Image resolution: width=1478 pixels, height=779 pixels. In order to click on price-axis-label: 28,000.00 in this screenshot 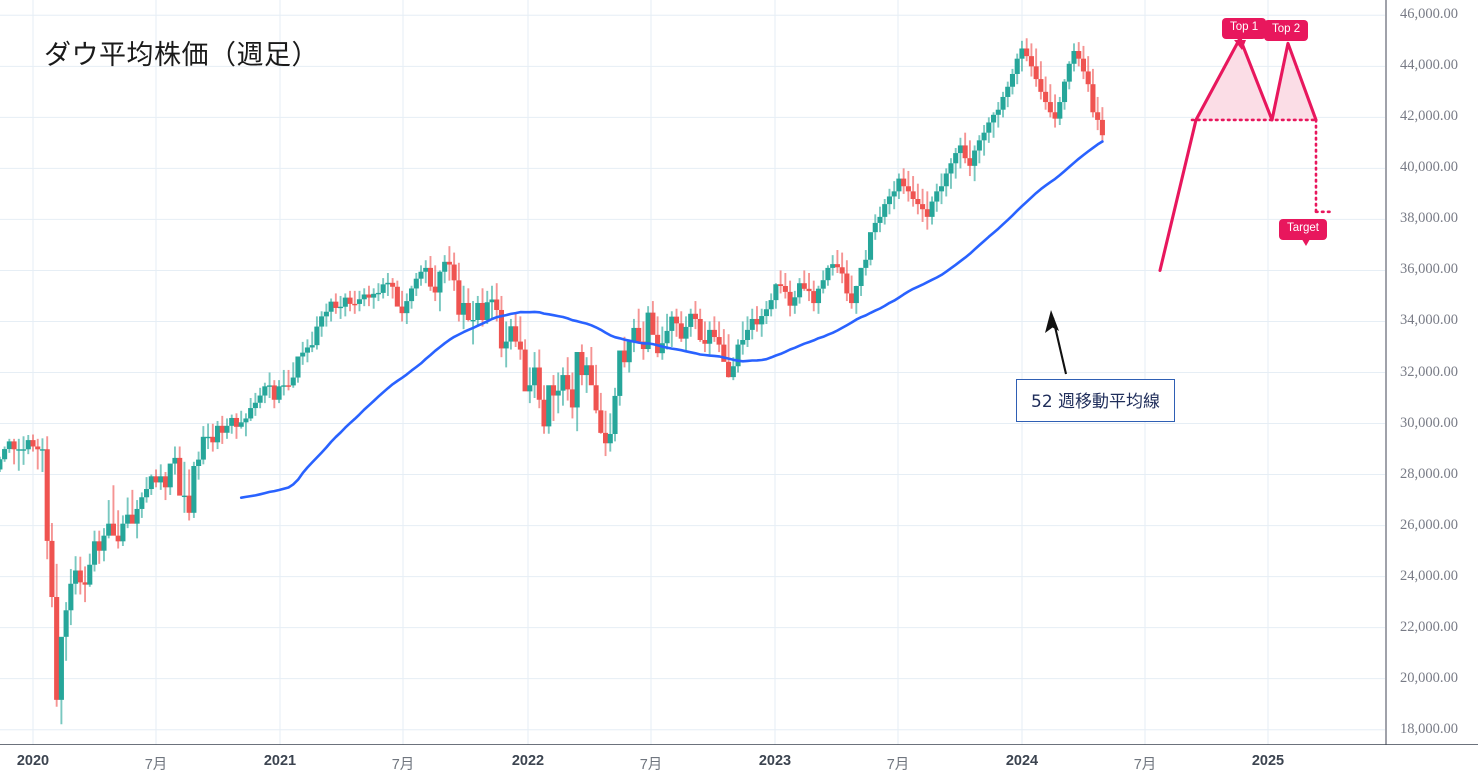, I will do `click(1429, 473)`.